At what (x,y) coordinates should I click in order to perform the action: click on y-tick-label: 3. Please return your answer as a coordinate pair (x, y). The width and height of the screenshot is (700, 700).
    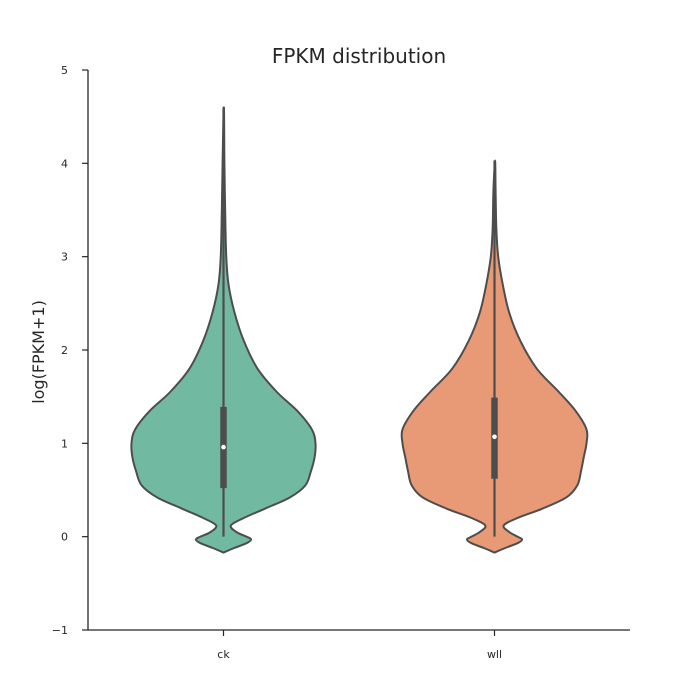
    Looking at the image, I should click on (64, 257).